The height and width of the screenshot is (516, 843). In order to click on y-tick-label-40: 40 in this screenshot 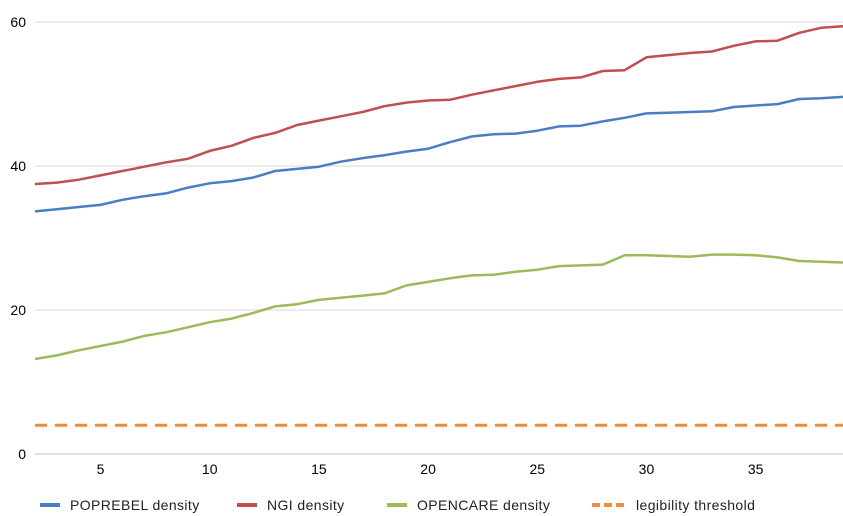, I will do `click(18, 166)`.